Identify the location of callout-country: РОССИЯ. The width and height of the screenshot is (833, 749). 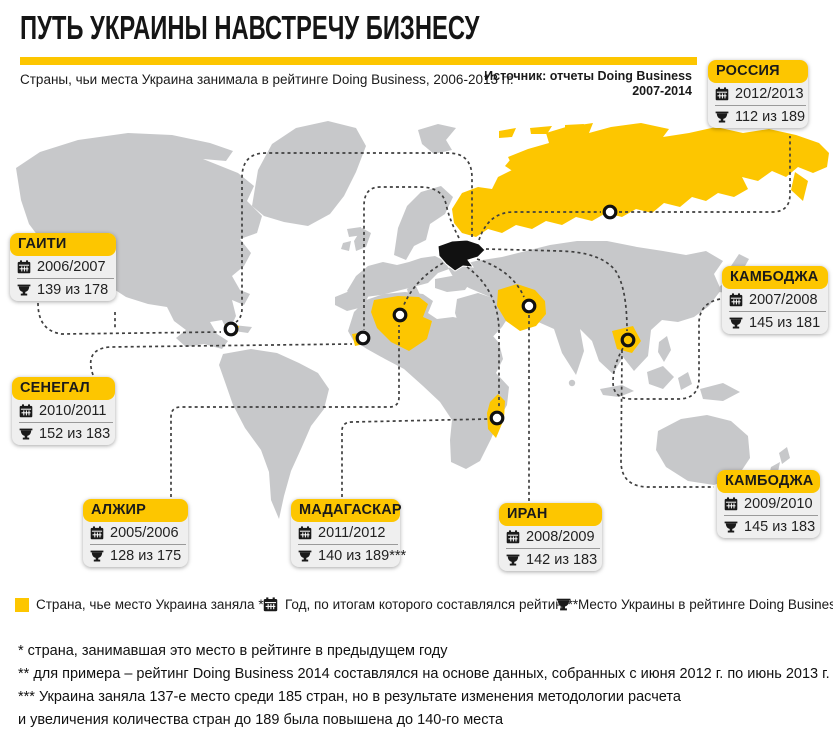
(758, 71).